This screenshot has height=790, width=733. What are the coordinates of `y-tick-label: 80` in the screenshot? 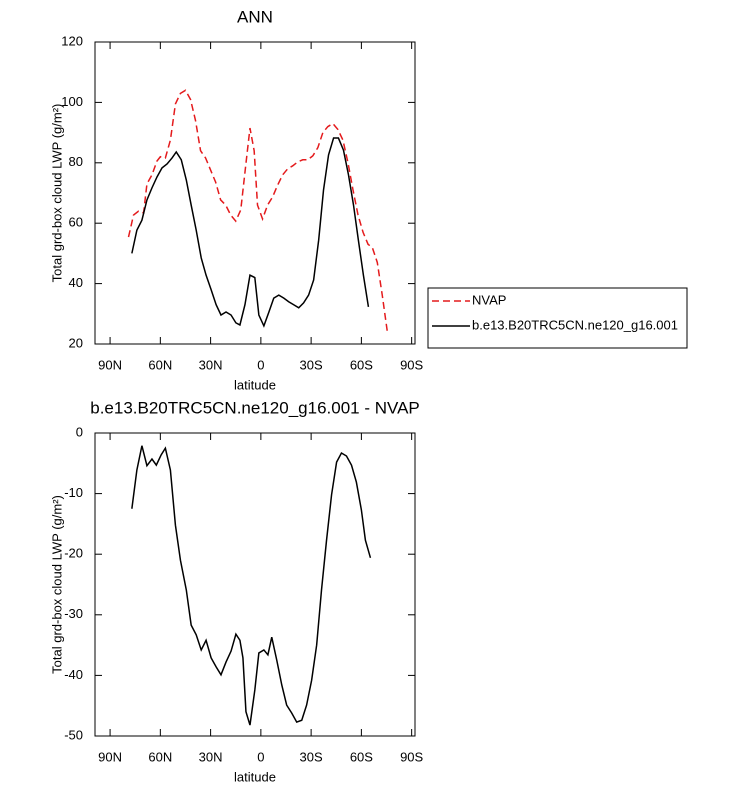 It's located at (76, 161).